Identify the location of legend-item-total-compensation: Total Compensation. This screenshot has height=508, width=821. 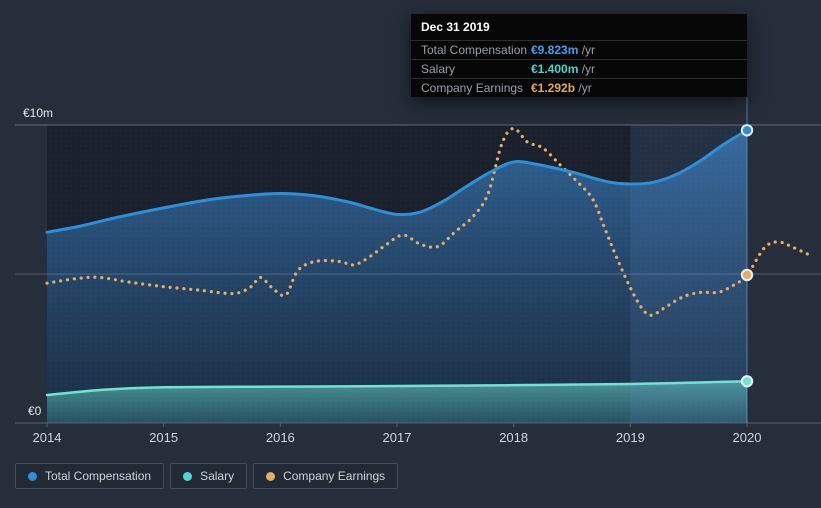
(90, 476).